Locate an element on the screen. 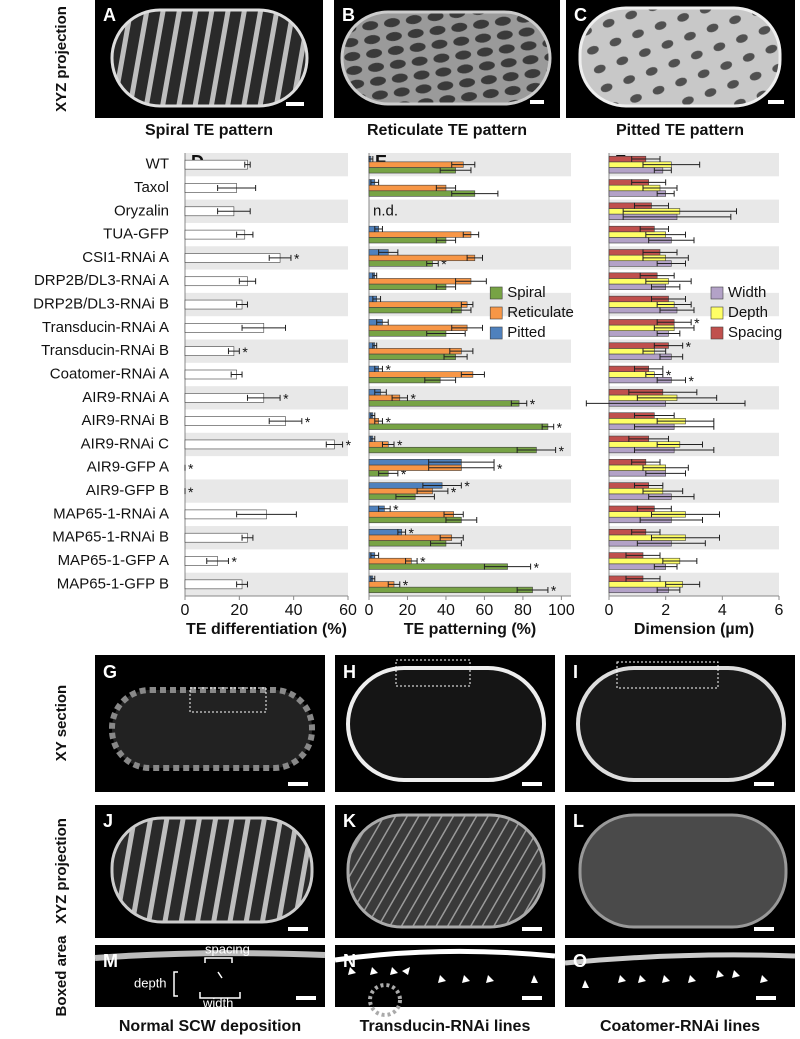  legend-swatch is located at coordinates (496, 293).